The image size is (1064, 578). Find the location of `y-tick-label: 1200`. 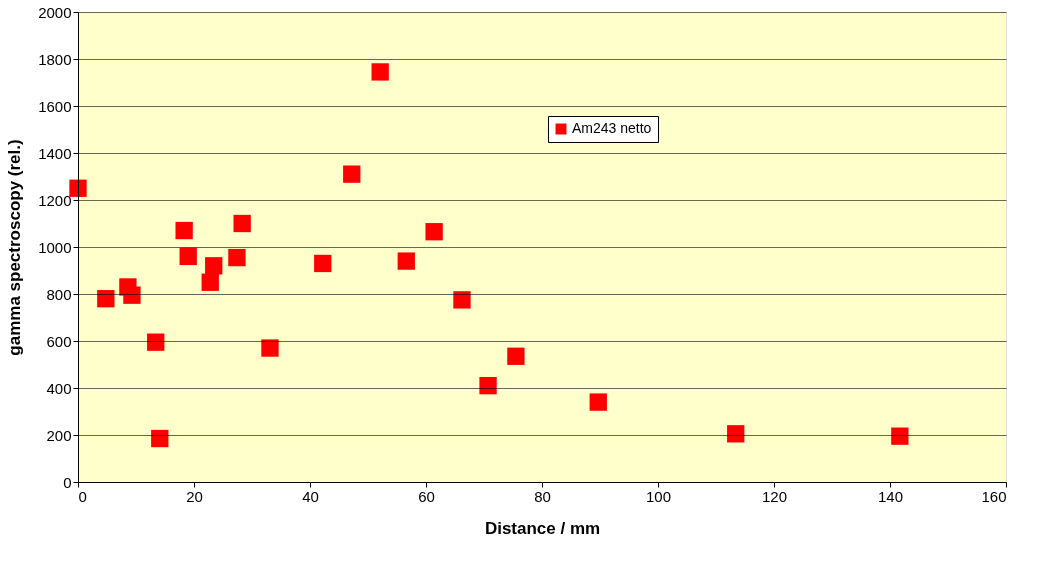

y-tick-label: 1200 is located at coordinates (55, 200).